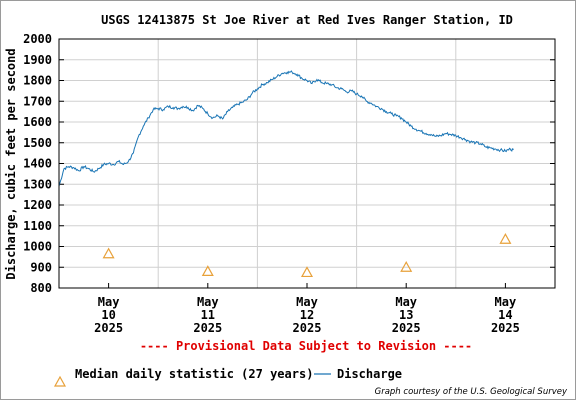  I want to click on x-tick-label: 11, so click(208, 315).